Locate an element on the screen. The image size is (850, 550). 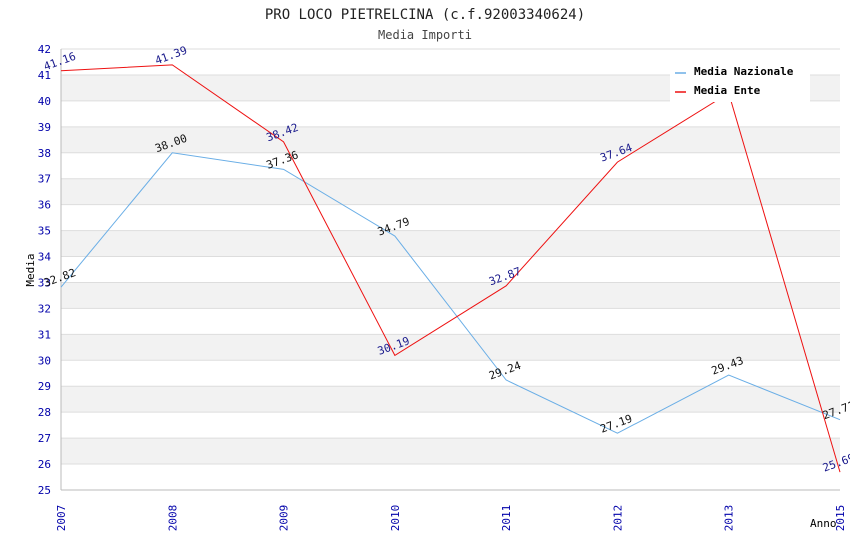
y-tick-label: 29 is located at coordinates (44, 386).